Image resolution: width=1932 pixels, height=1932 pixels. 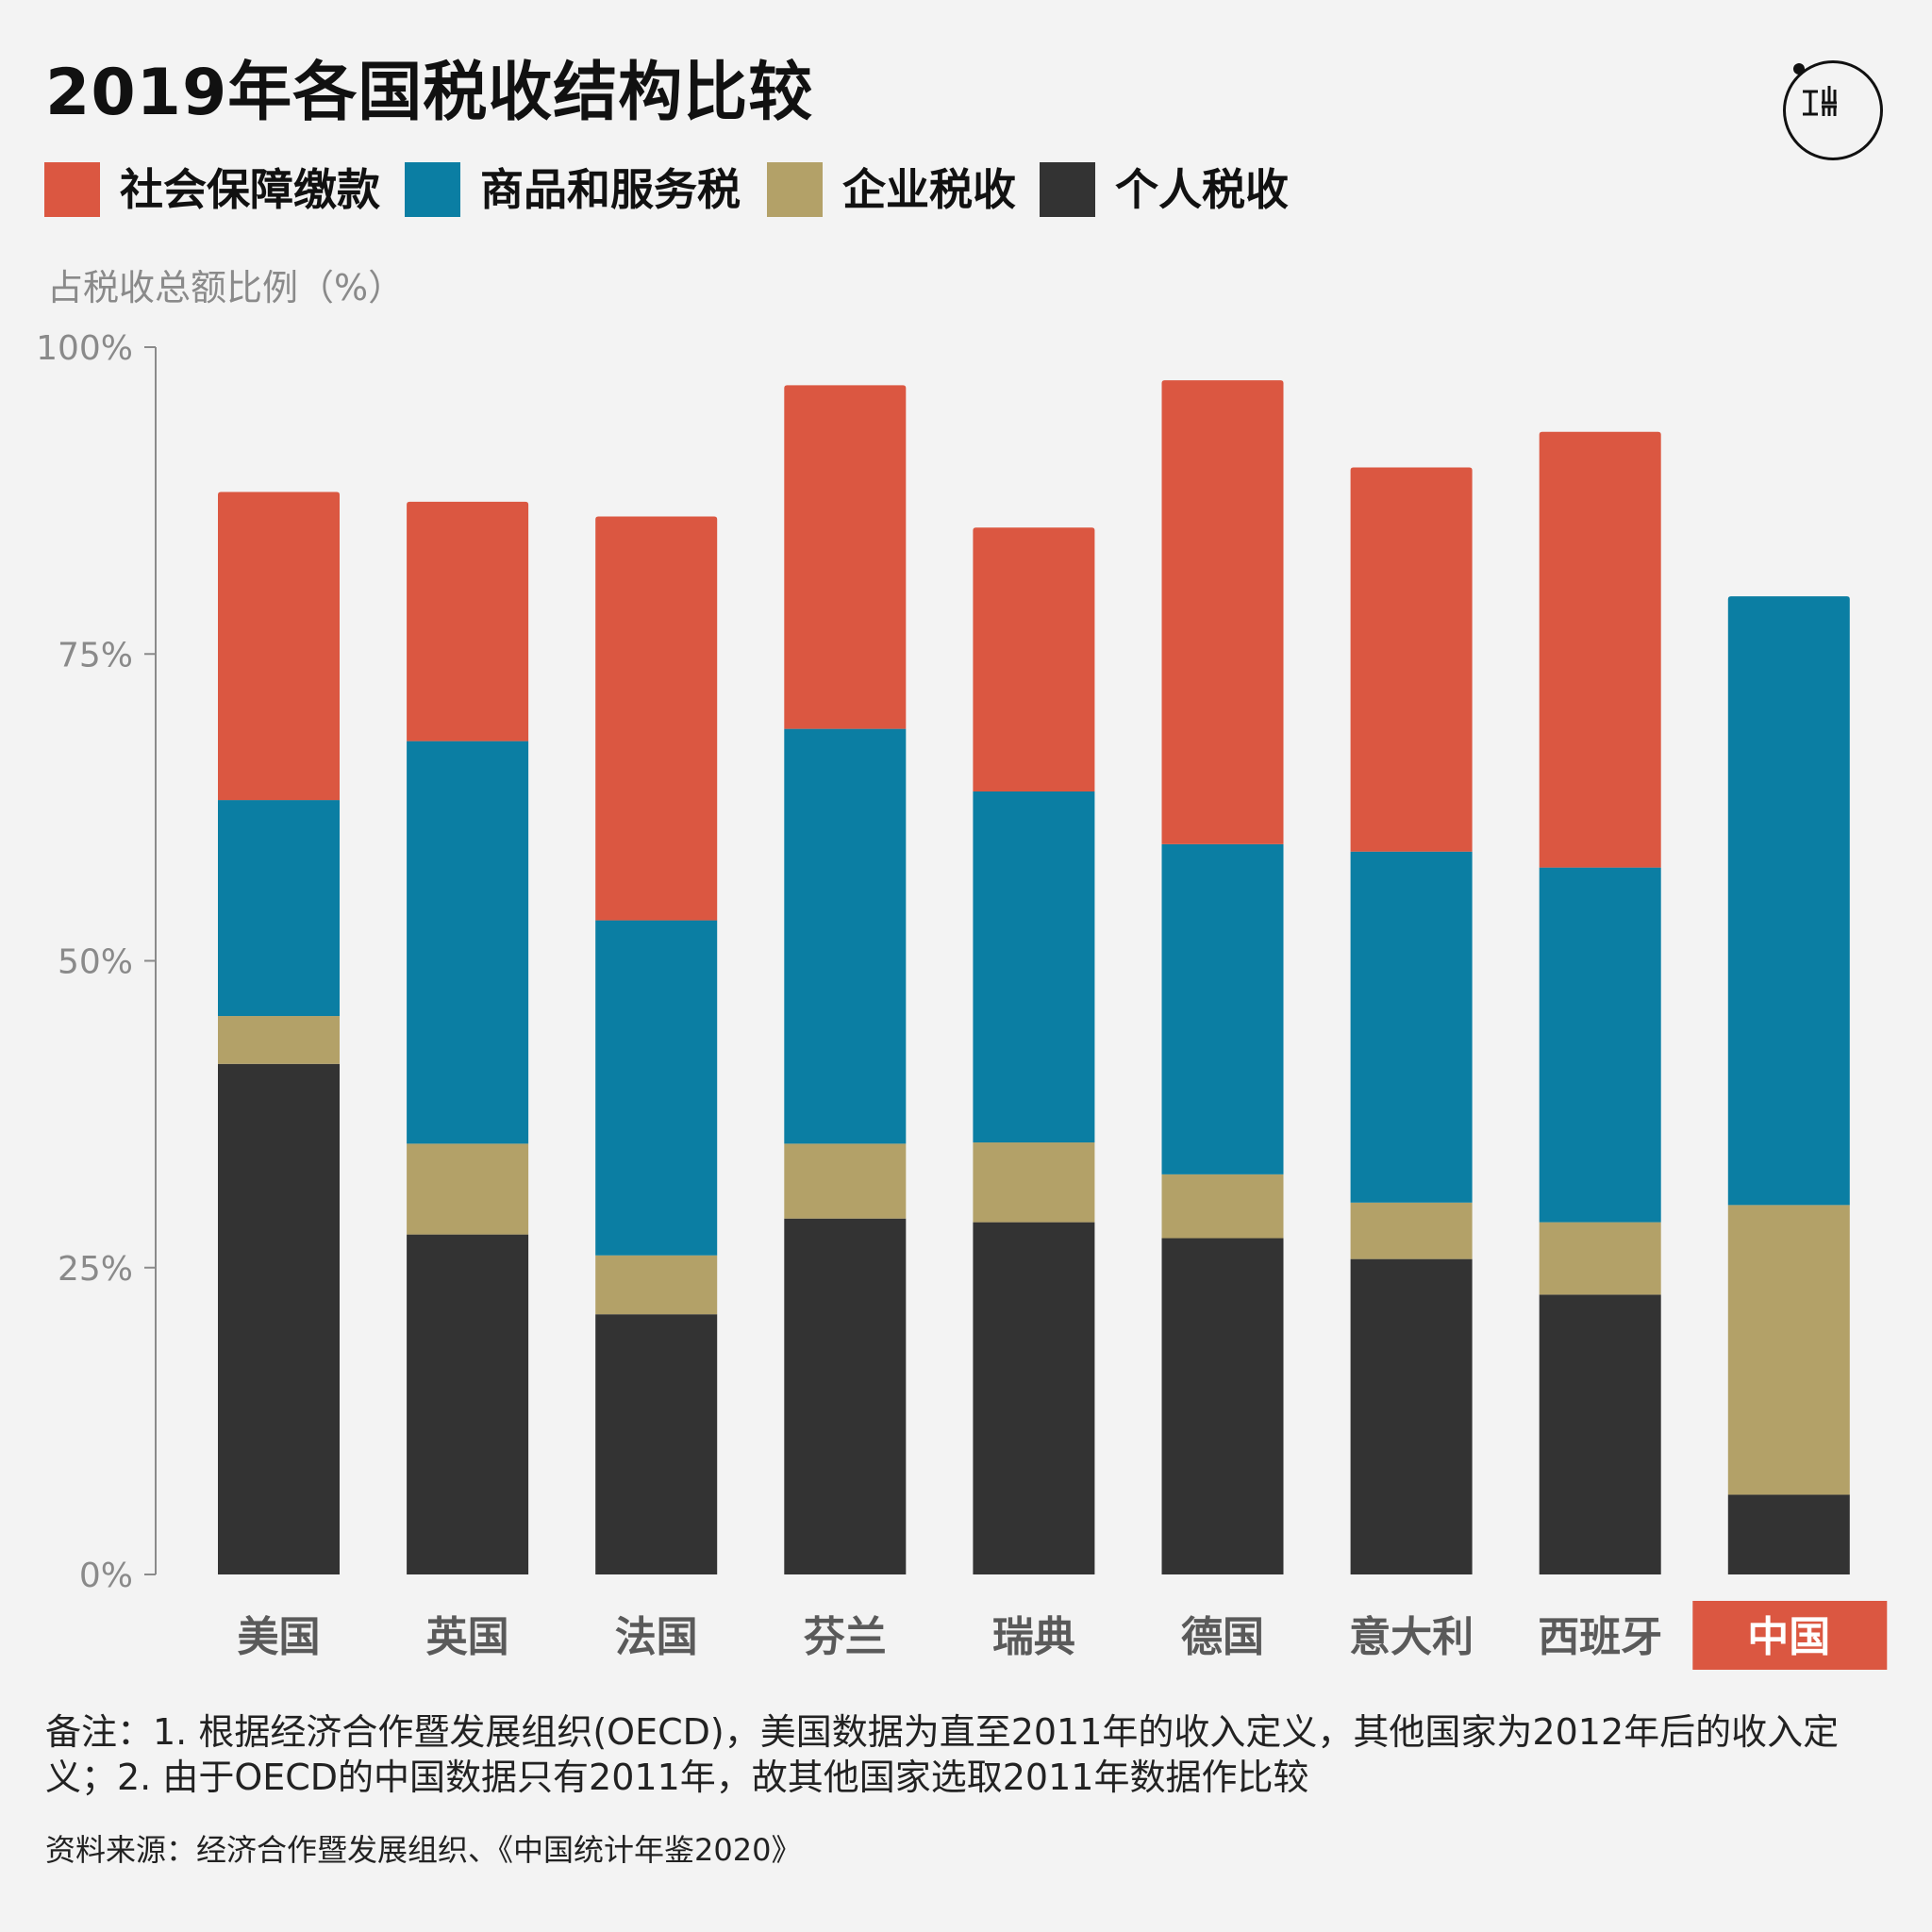 What do you see at coordinates (610, 190) in the screenshot?
I see `legend-label-goods: 商品和服务税` at bounding box center [610, 190].